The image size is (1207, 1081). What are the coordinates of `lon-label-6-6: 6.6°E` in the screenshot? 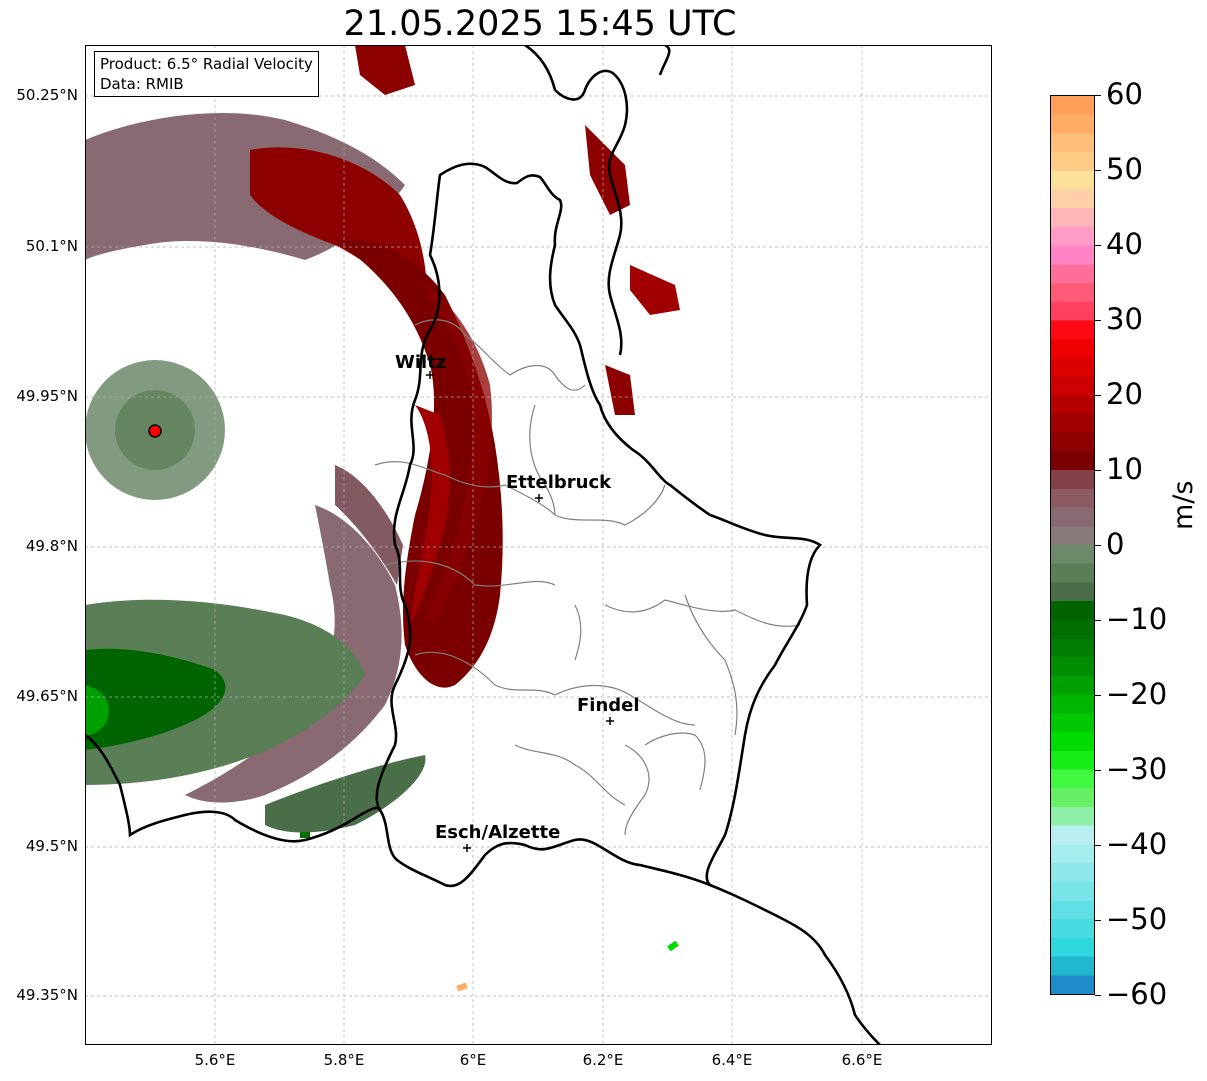 It's located at (862, 1060).